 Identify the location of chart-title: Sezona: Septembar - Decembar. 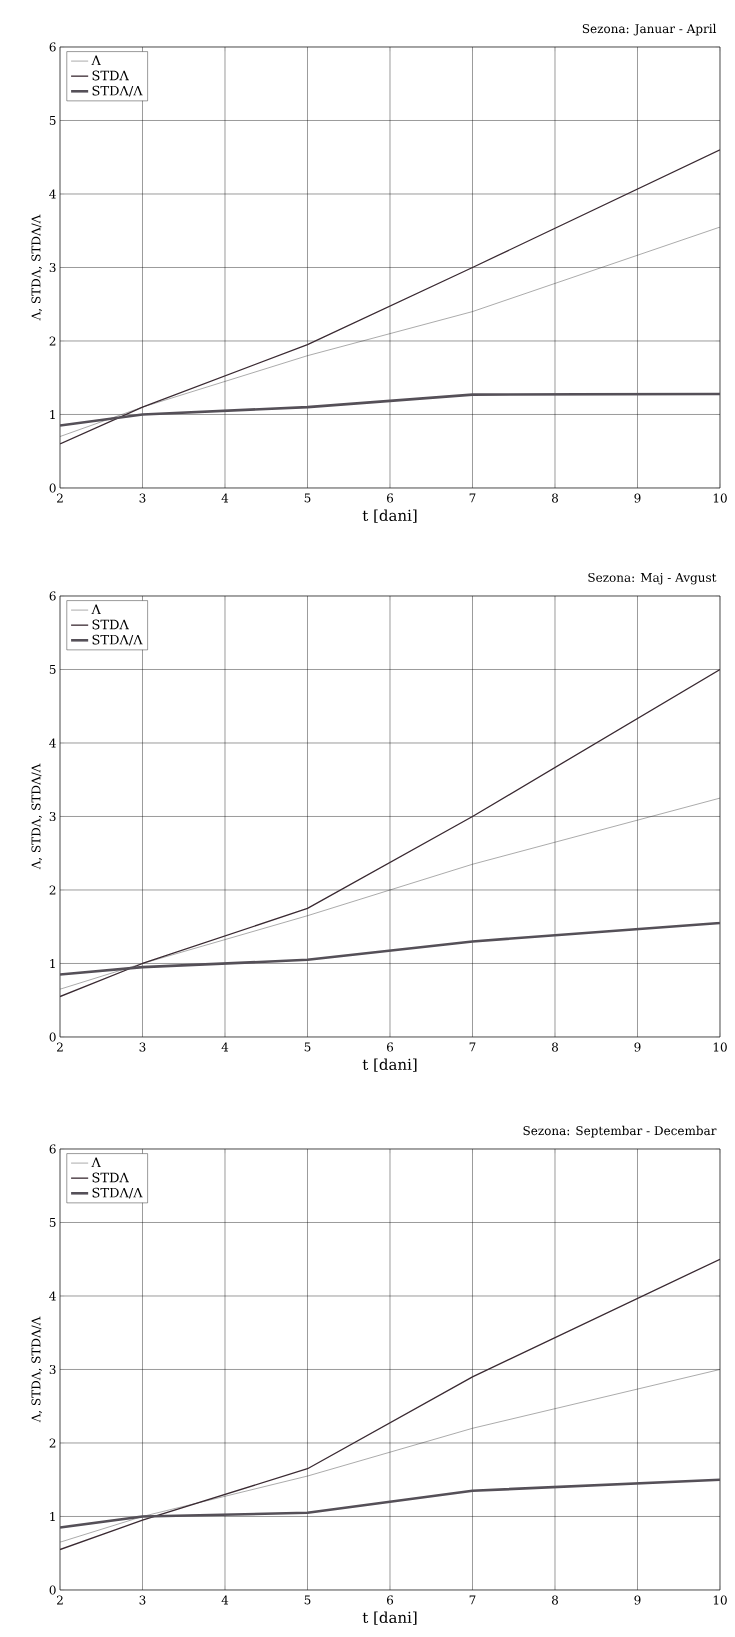
(620, 1131).